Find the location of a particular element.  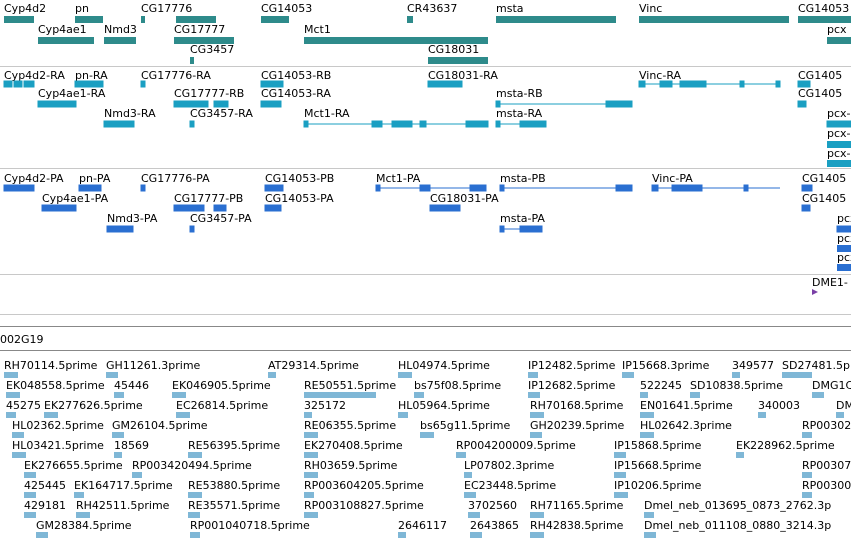

est-label: RE53880.5prime is located at coordinates (234, 485).